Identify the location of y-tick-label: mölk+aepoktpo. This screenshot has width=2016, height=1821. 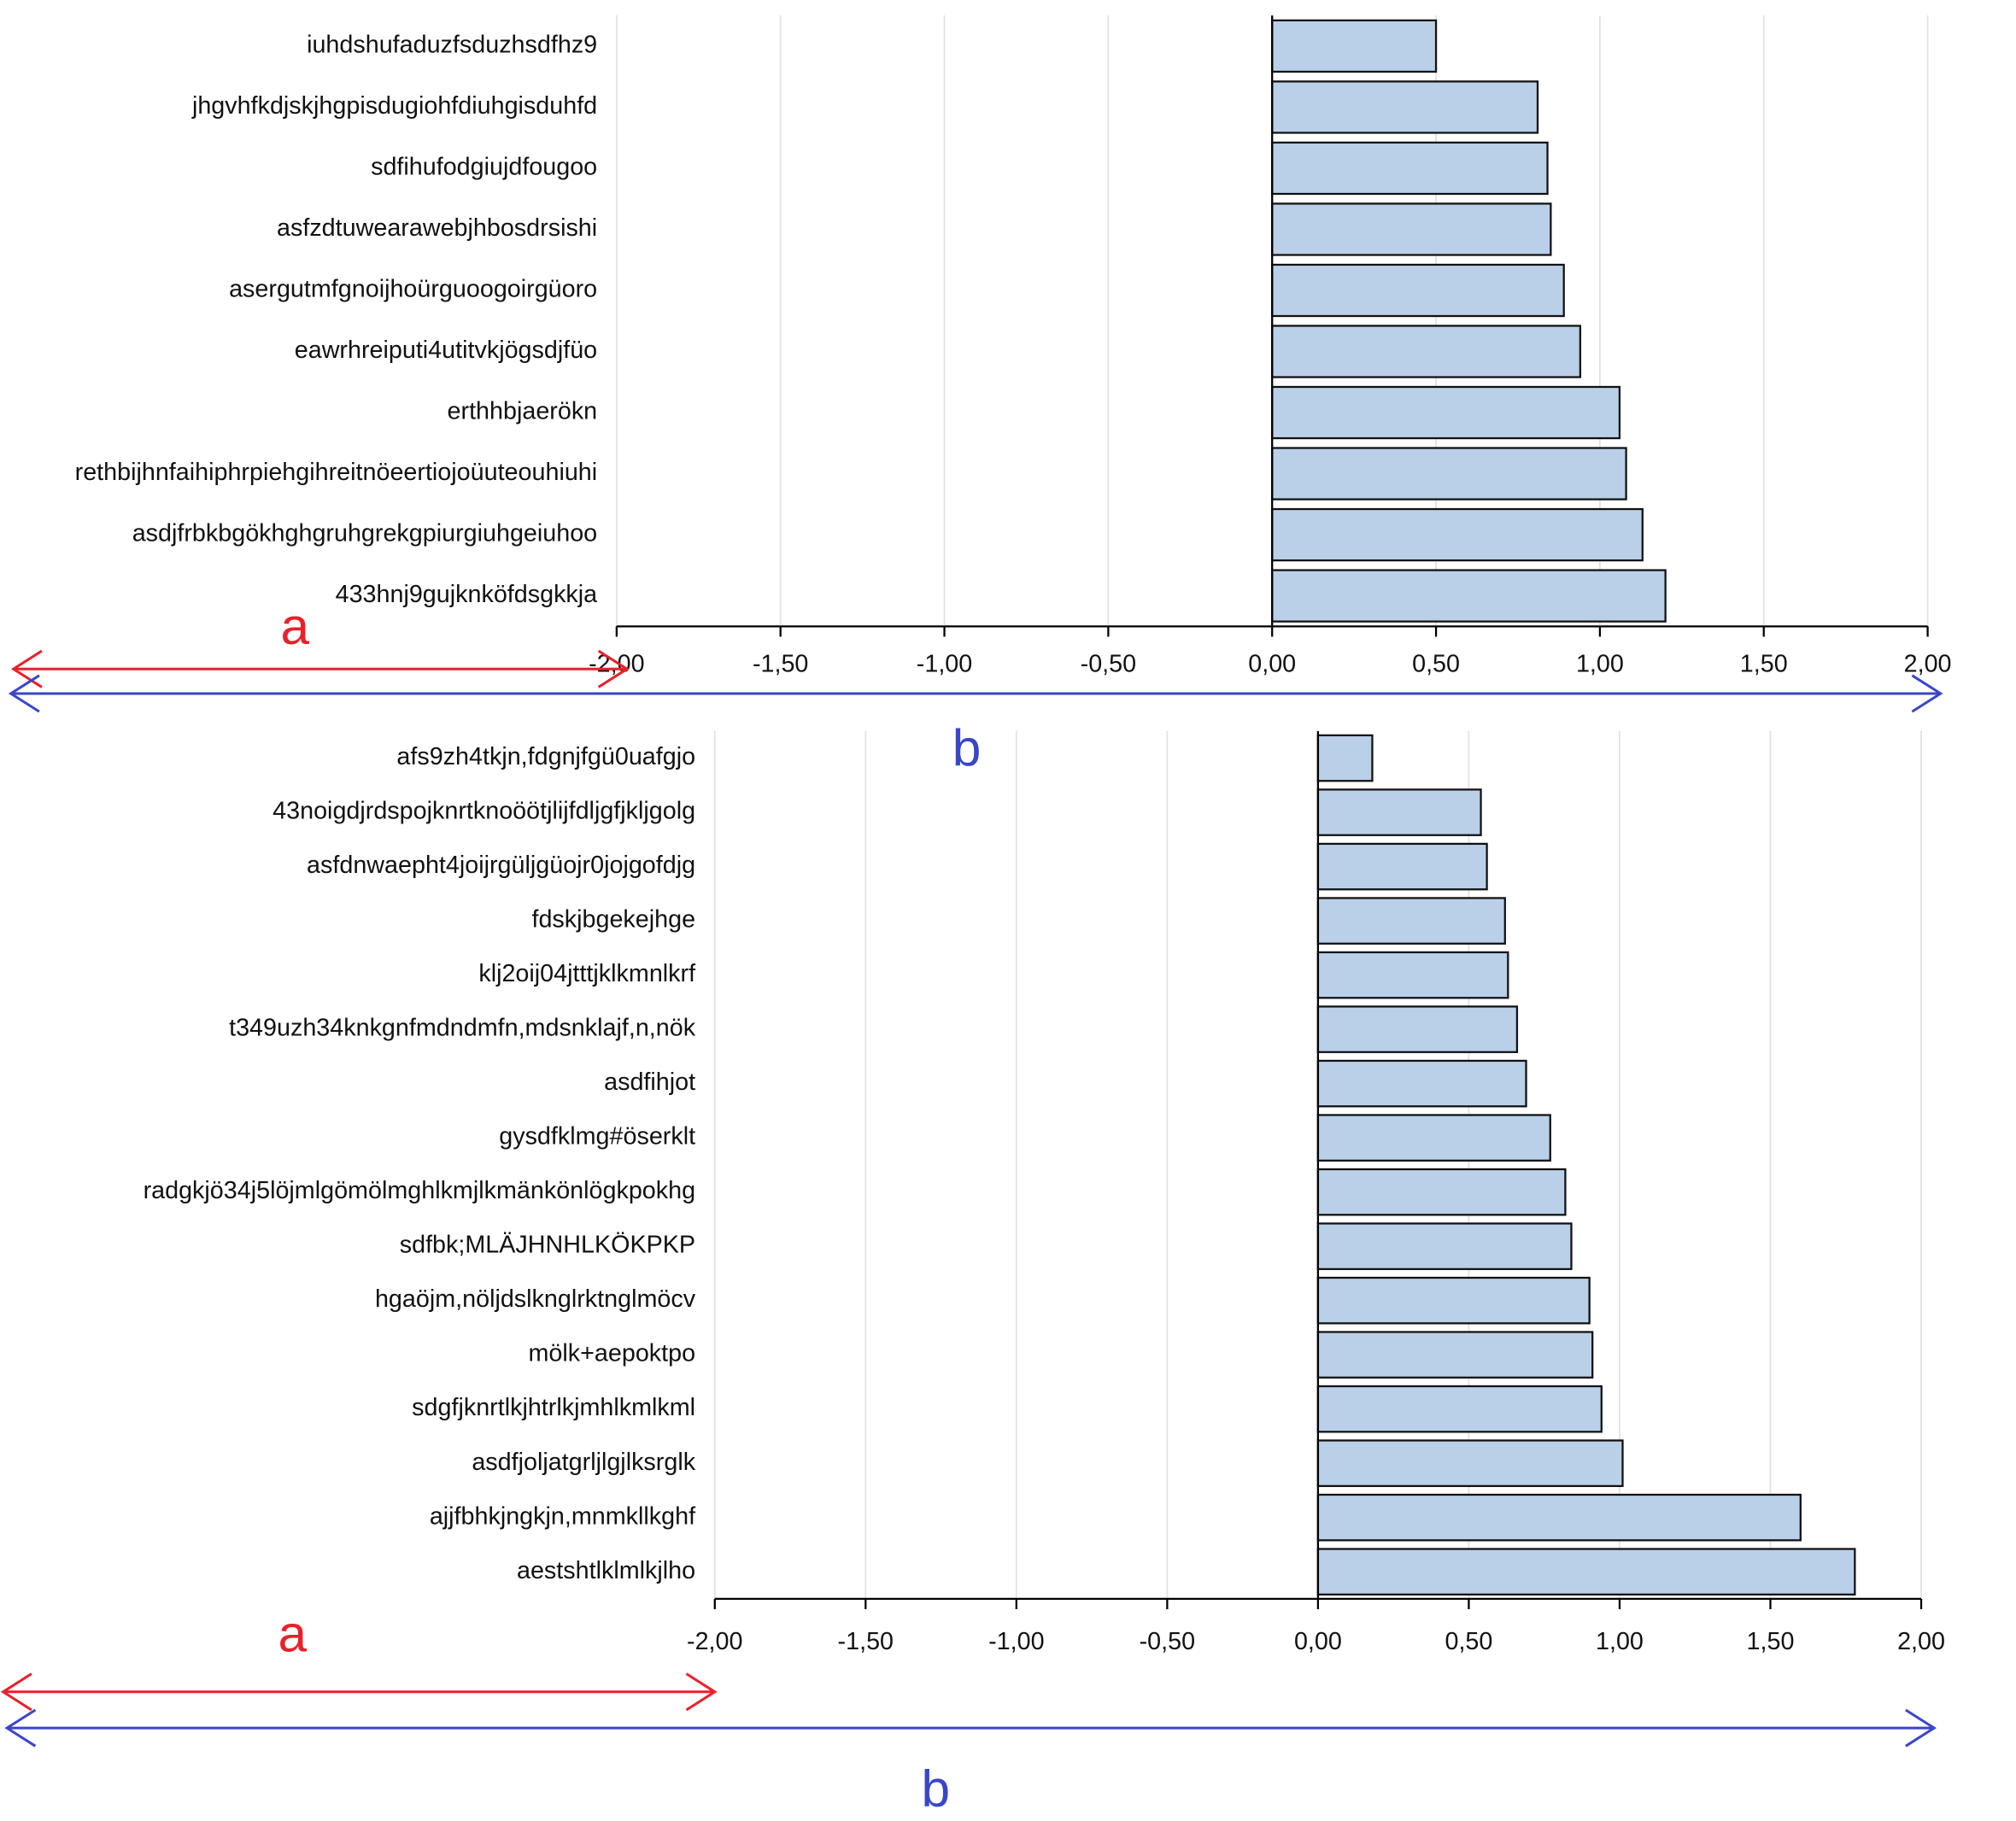
(612, 1353).